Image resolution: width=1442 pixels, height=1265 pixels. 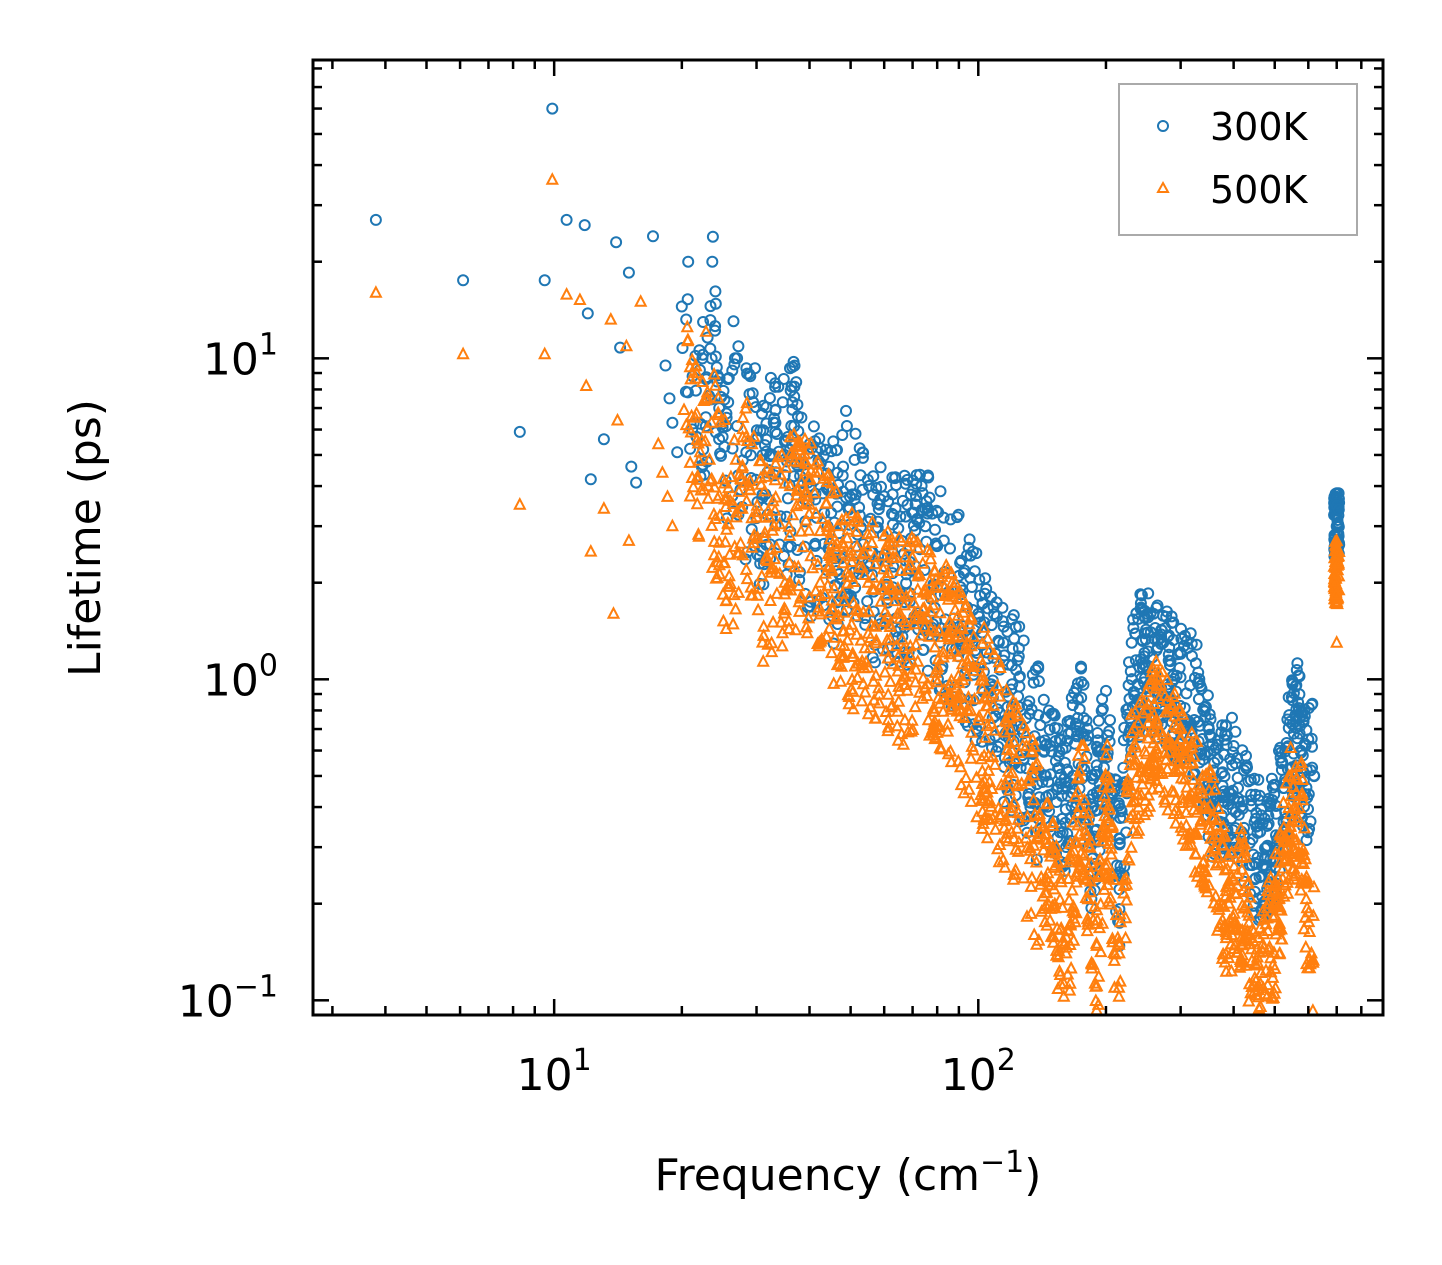 I want to click on y-tick-base: 10, so click(x=231, y=680).